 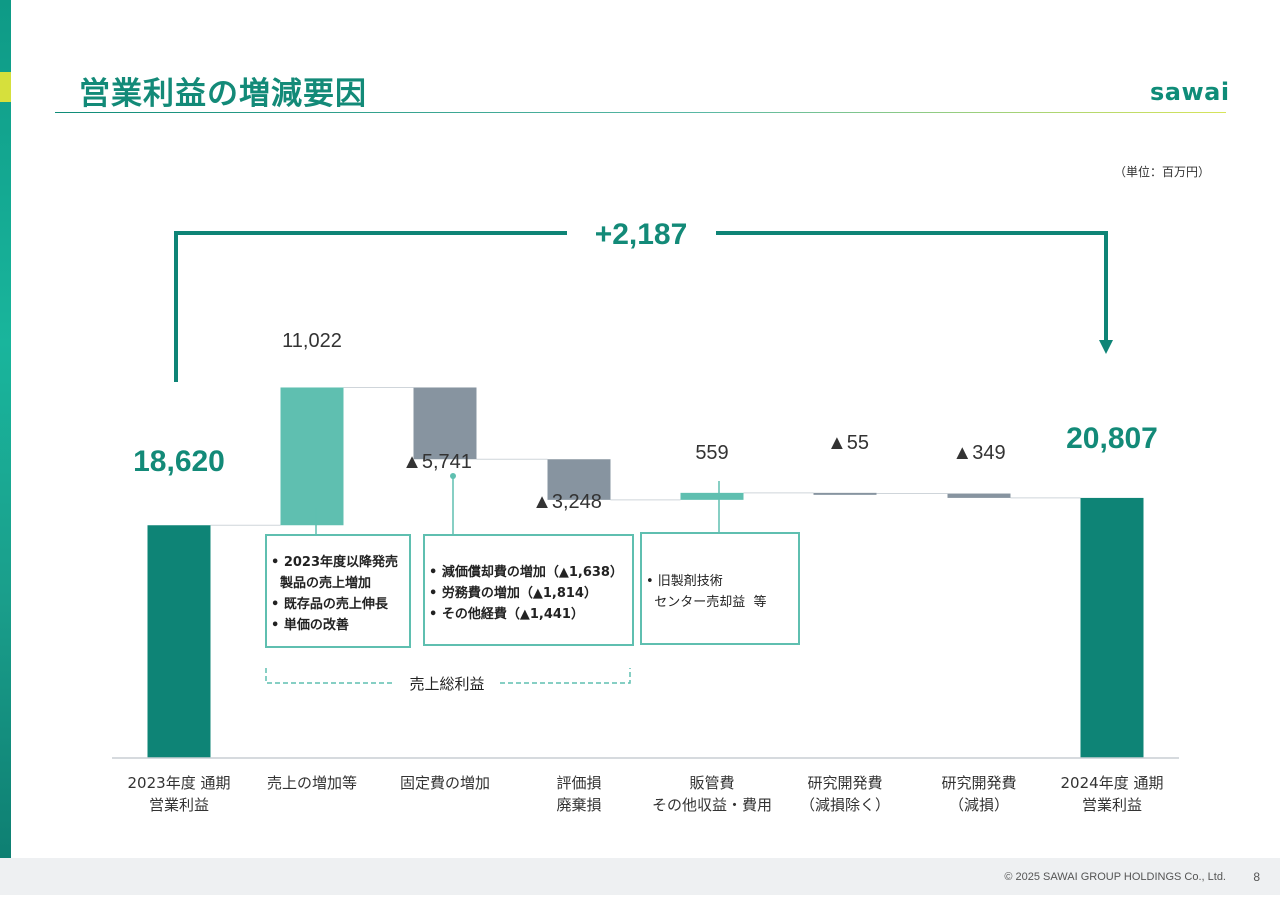 What do you see at coordinates (848, 443) in the screenshot?
I see `value-label-5: ▲55` at bounding box center [848, 443].